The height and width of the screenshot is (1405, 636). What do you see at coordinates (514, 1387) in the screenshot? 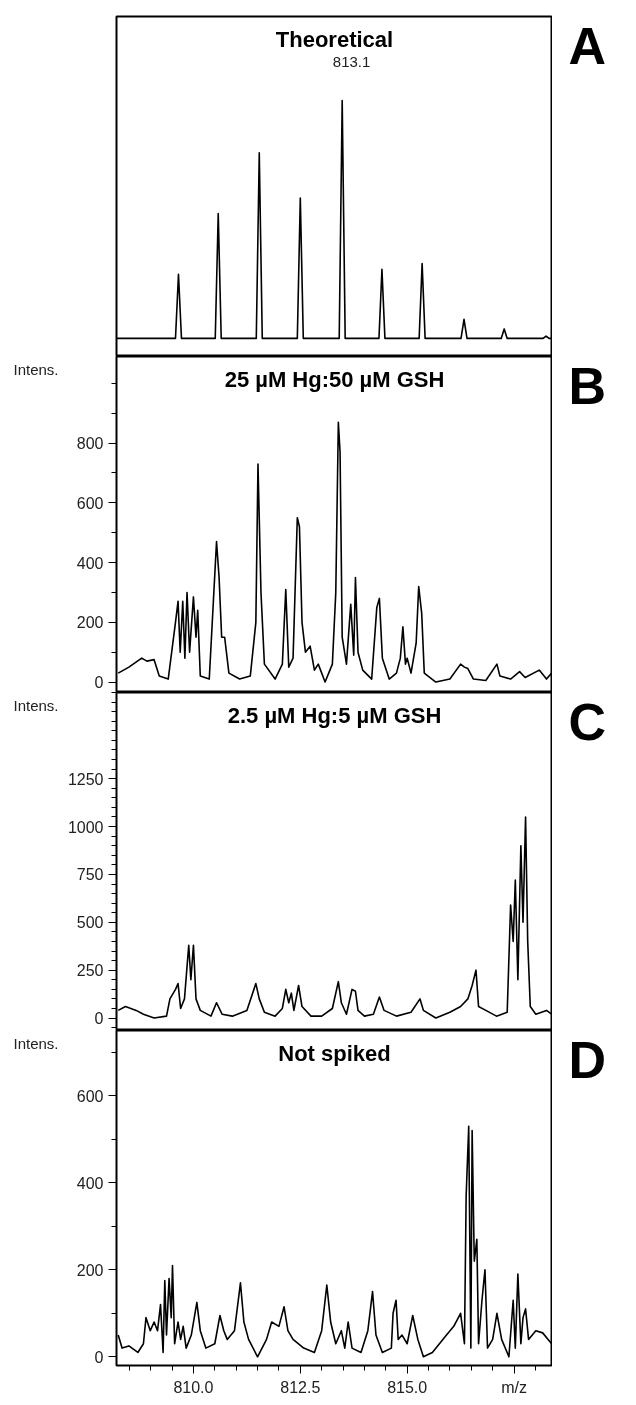
I see `x-tick-label: m/z` at bounding box center [514, 1387].